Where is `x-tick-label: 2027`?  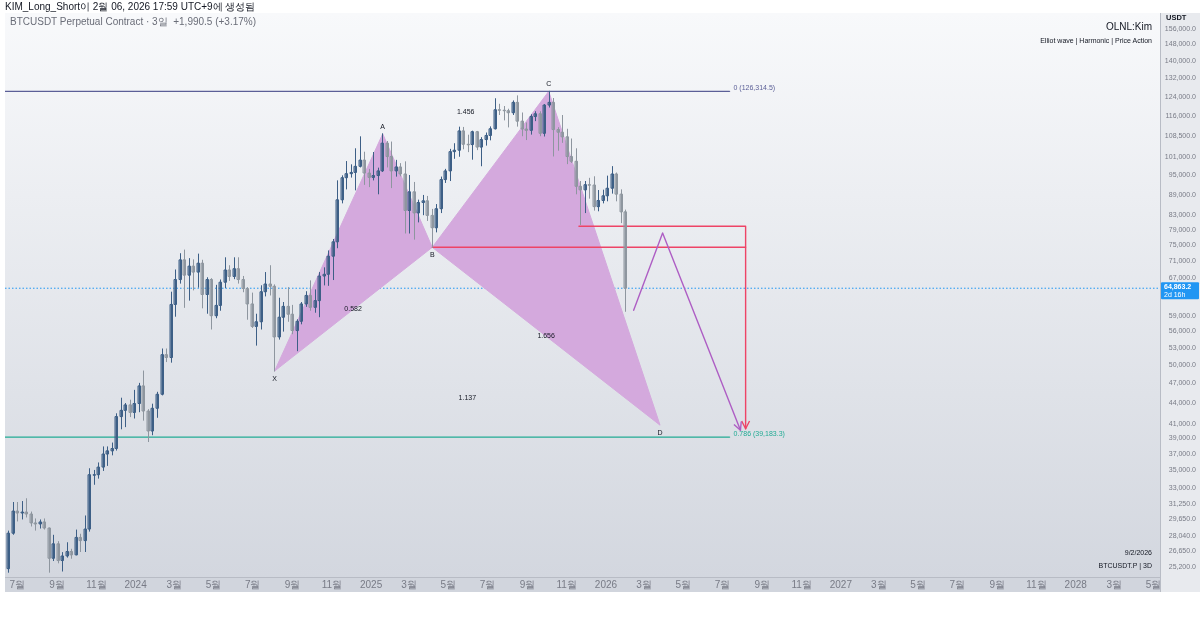 x-tick-label: 2027 is located at coordinates (841, 584).